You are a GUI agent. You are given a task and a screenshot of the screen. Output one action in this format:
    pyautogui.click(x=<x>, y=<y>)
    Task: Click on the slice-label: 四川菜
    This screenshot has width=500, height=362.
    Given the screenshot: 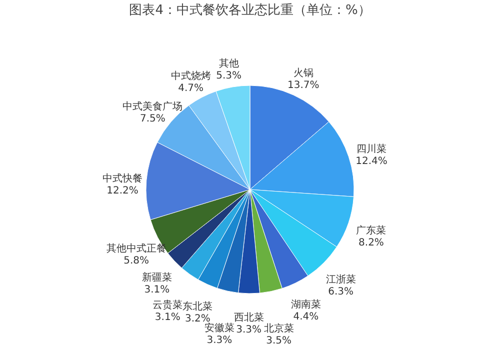 What is the action you would take?
    pyautogui.click(x=371, y=149)
    